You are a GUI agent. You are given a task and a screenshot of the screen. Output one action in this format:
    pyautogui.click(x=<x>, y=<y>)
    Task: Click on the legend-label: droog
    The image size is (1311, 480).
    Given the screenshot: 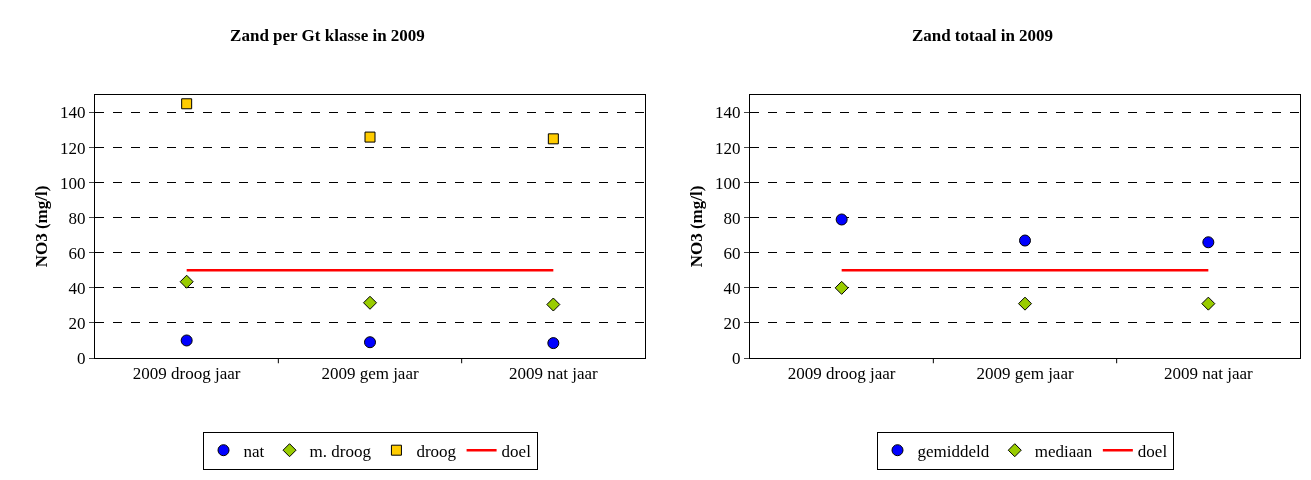 What is the action you would take?
    pyautogui.click(x=436, y=451)
    